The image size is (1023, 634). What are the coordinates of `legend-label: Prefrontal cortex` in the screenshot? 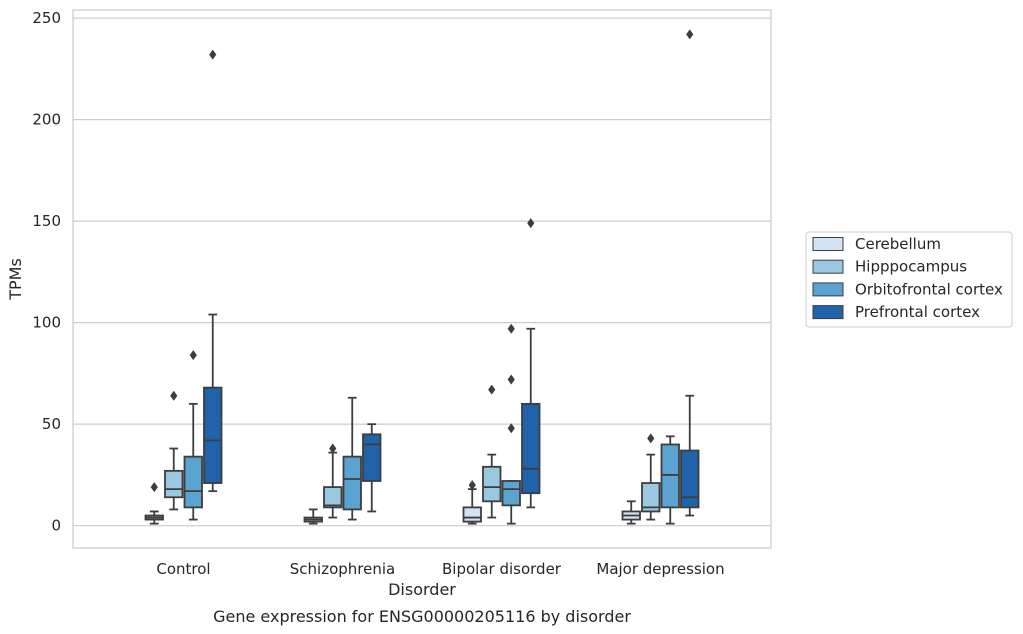 It's located at (917, 312).